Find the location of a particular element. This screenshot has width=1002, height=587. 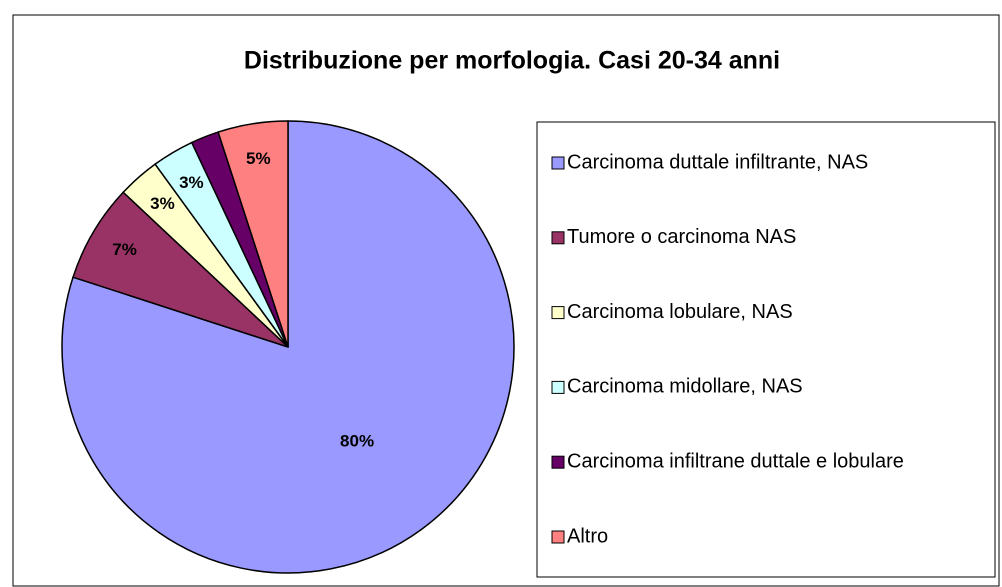

pie-slice is located at coordinates (253, 234).